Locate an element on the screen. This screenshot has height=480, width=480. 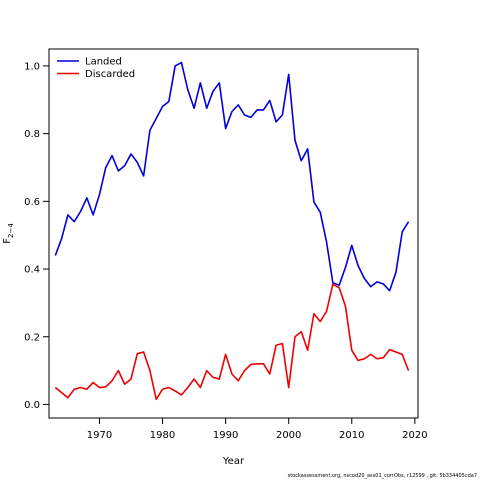
x-tick-label-2010: 2010 is located at coordinates (351, 435).